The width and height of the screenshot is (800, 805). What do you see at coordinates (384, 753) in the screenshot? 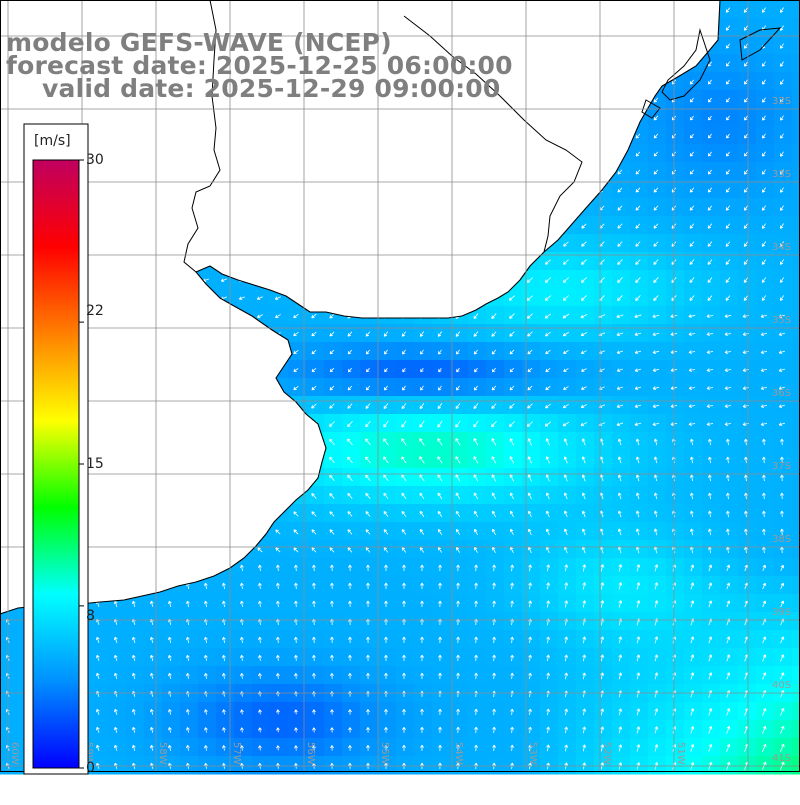
I see `longitude-label: 55W` at bounding box center [384, 753].